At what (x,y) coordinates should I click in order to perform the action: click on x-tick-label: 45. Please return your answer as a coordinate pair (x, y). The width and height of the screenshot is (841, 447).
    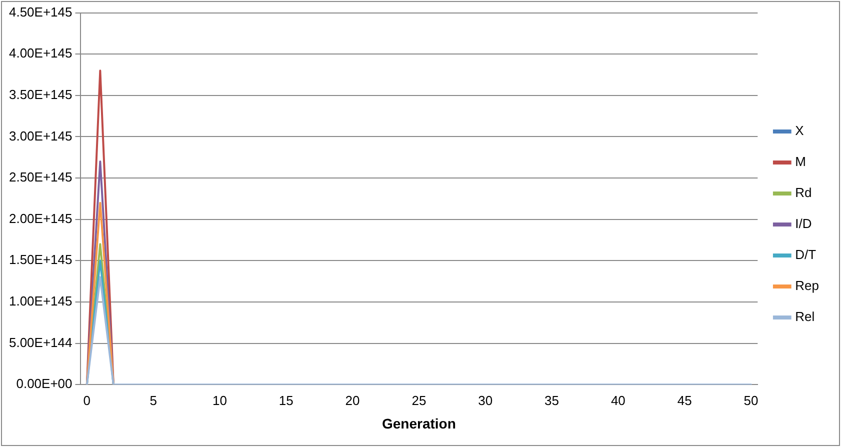
    Looking at the image, I should click on (684, 400).